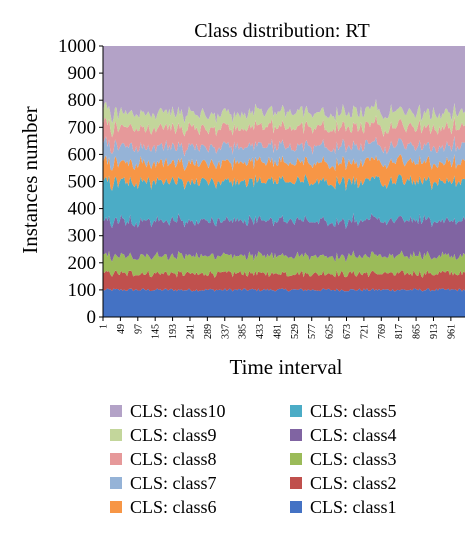 The image size is (474, 539). What do you see at coordinates (330, 331) in the screenshot?
I see `x-tick-label: 625` at bounding box center [330, 331].